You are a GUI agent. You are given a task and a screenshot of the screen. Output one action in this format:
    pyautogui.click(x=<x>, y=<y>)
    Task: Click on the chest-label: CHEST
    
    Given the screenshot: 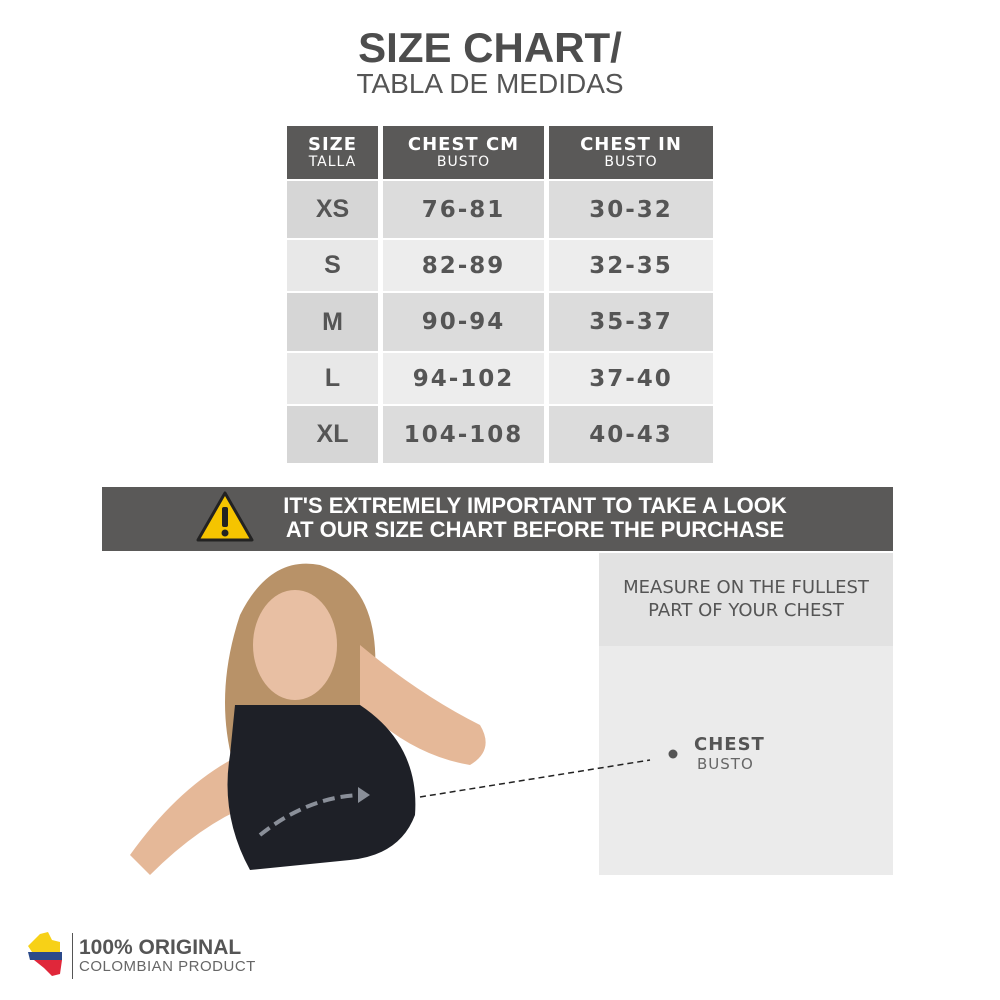 What is the action you would take?
    pyautogui.click(x=729, y=744)
    